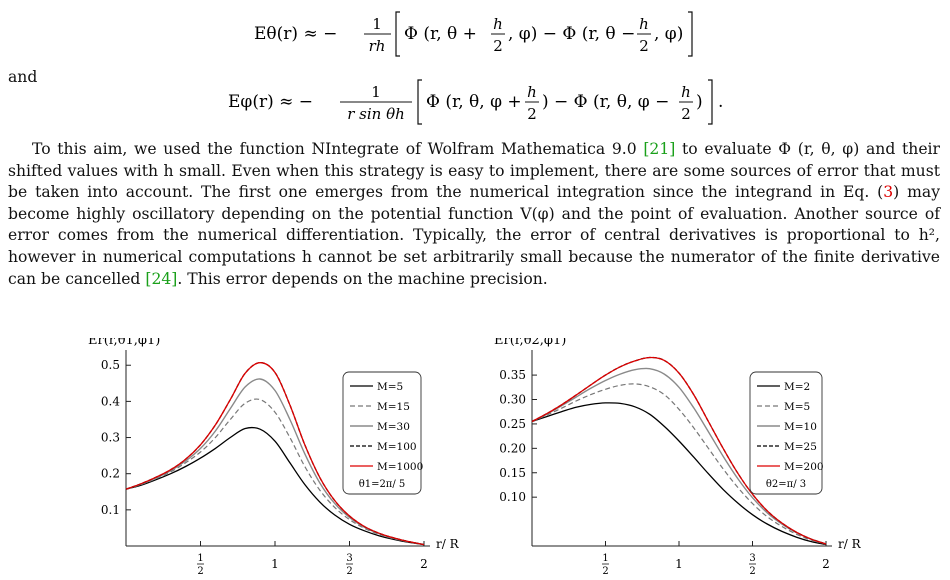  I want to click on eq2-h-num-2: h, so click(686, 92).